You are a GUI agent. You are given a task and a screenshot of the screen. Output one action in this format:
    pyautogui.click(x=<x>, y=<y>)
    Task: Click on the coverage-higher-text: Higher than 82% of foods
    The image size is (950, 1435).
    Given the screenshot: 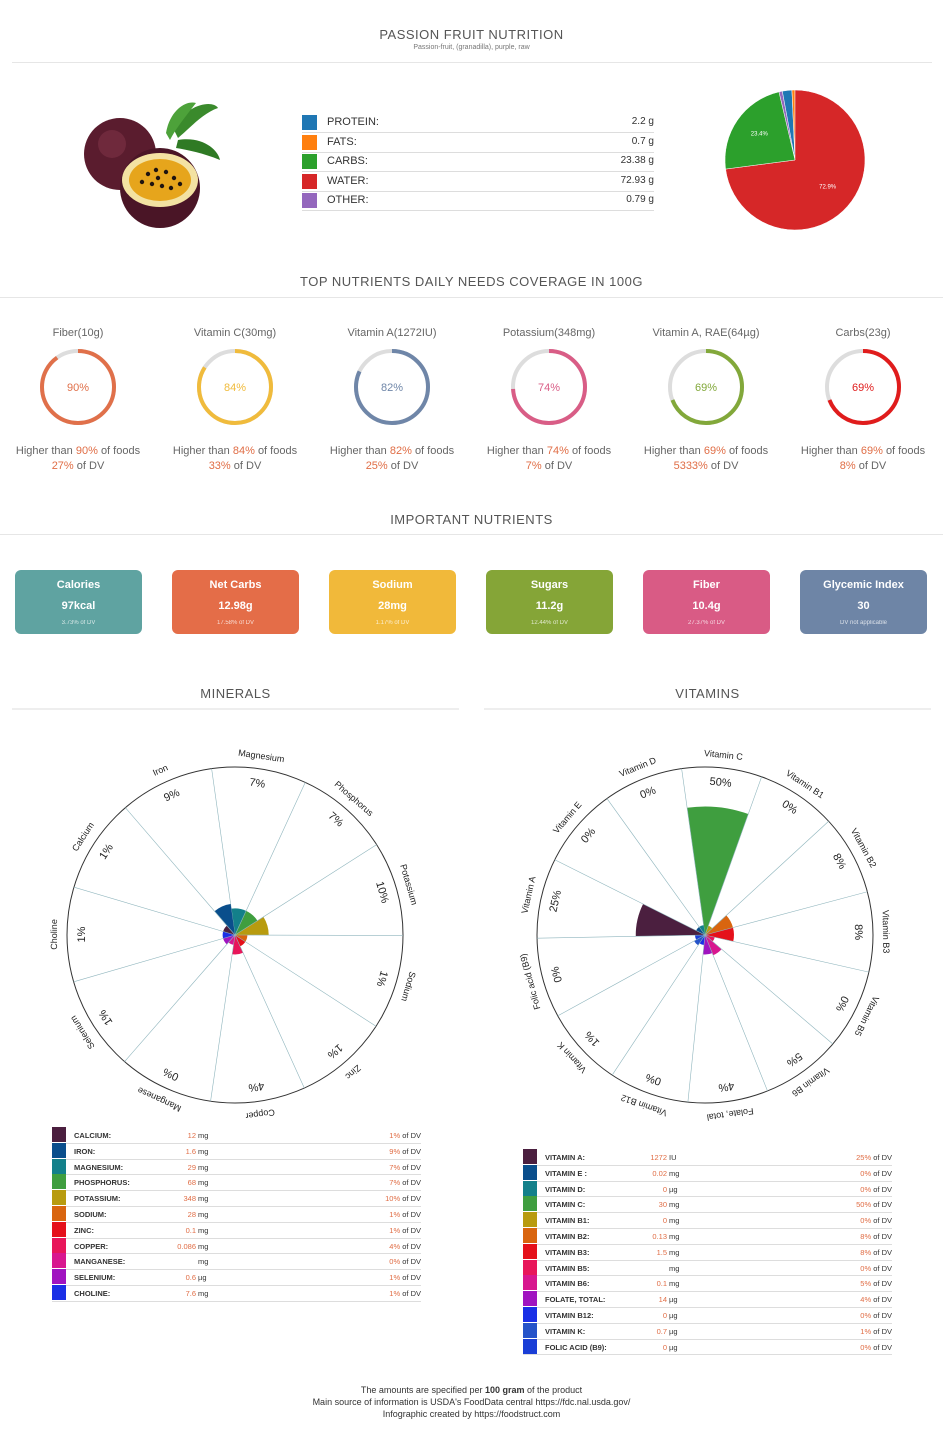 What is the action you would take?
    pyautogui.click(x=392, y=451)
    